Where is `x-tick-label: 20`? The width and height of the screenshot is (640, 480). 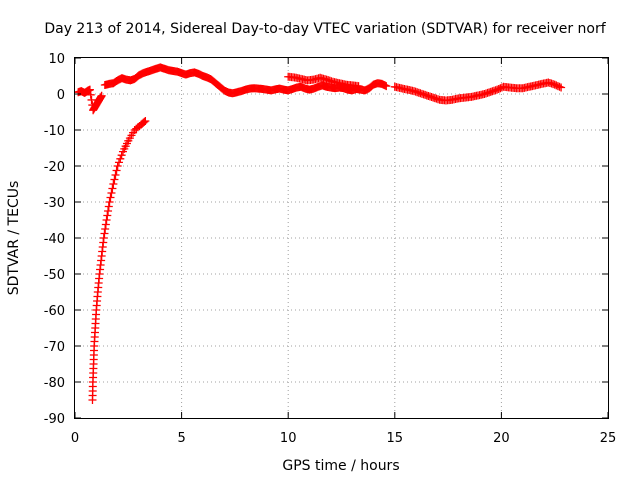 x-tick-label: 20 is located at coordinates (501, 438).